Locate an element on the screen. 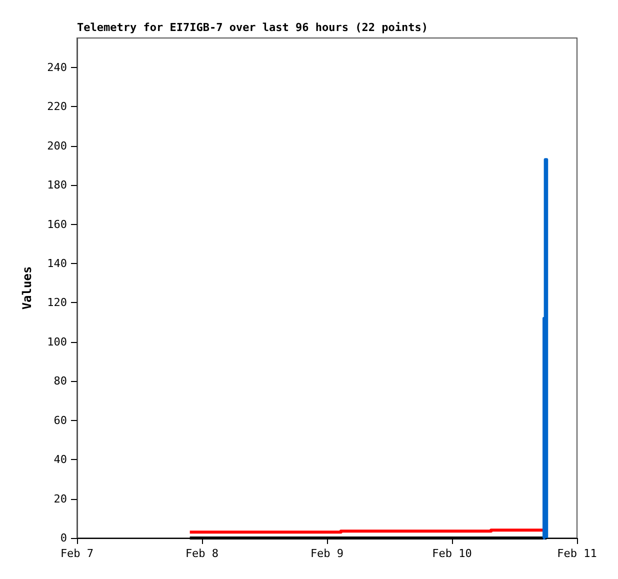 Image resolution: width=618 pixels, height=579 pixels. y-tick-label: 80 is located at coordinates (60, 381).